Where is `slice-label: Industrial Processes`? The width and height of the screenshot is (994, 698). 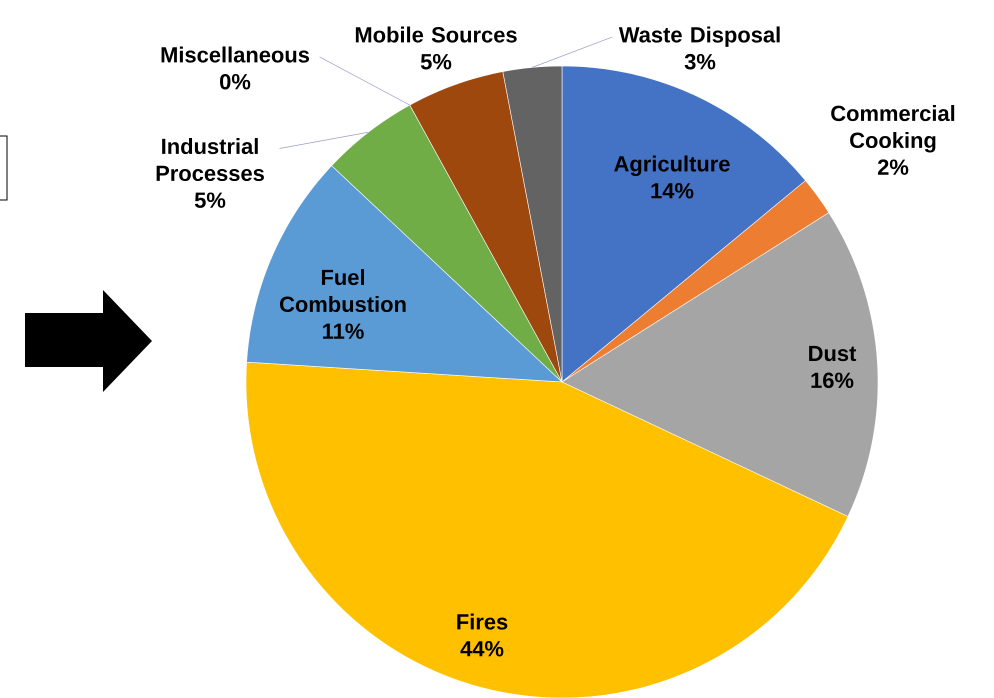 slice-label: Industrial Processes is located at coordinates (210, 160).